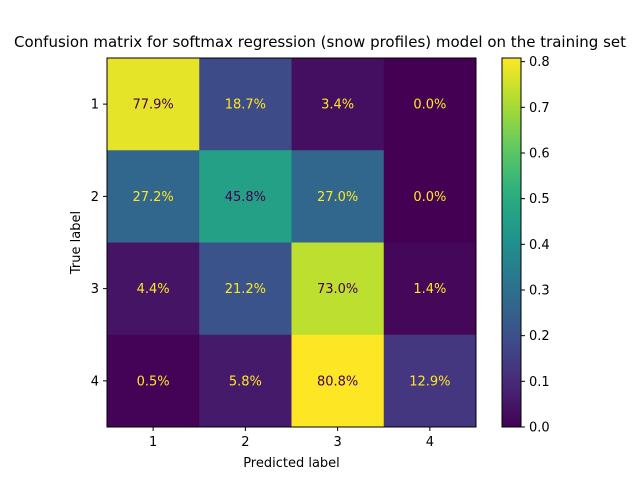 This screenshot has width=640, height=480. I want to click on y-tick-label: 1, so click(95, 105).